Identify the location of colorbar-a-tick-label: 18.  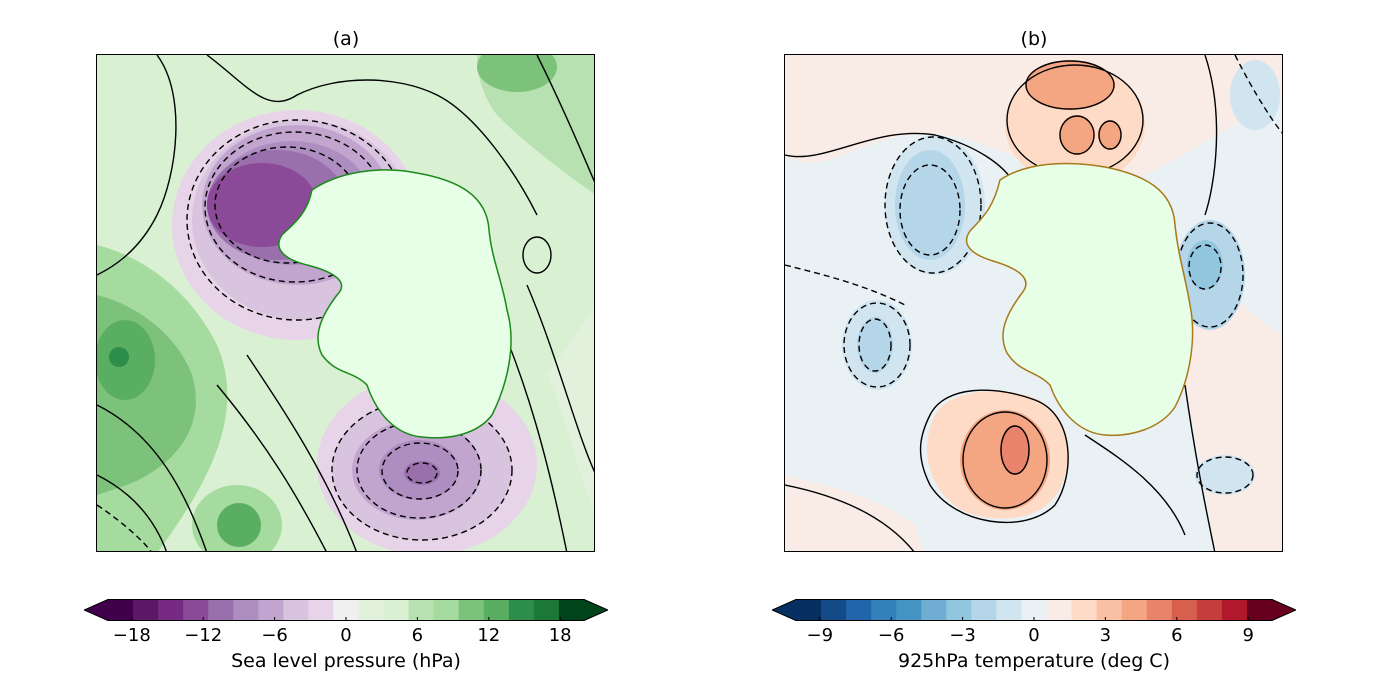
(560, 635).